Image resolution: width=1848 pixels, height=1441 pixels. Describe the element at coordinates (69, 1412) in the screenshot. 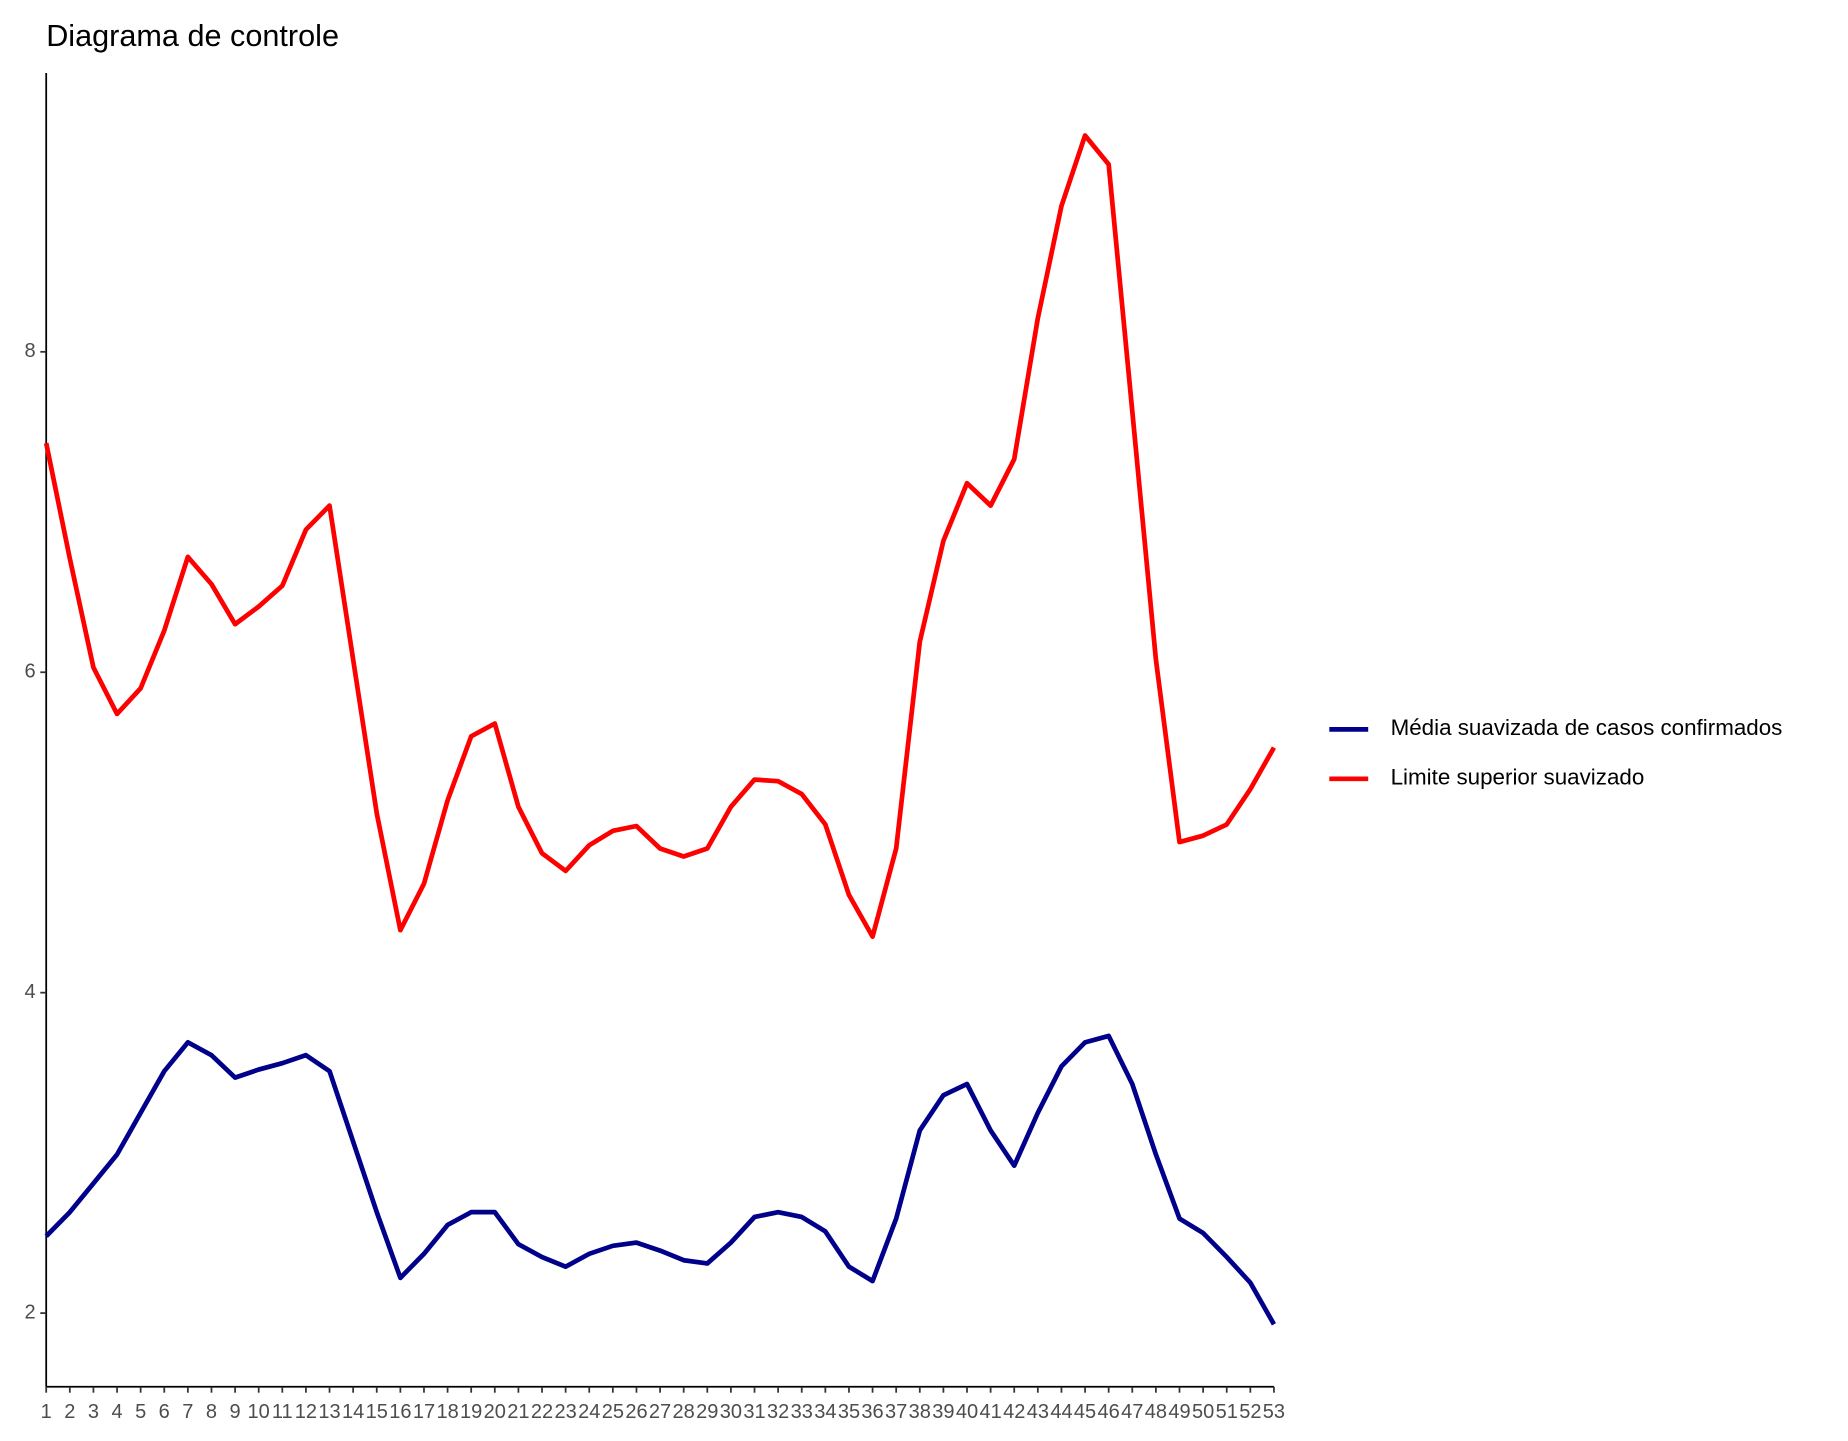

I see `x-tick-label: 2` at that location.